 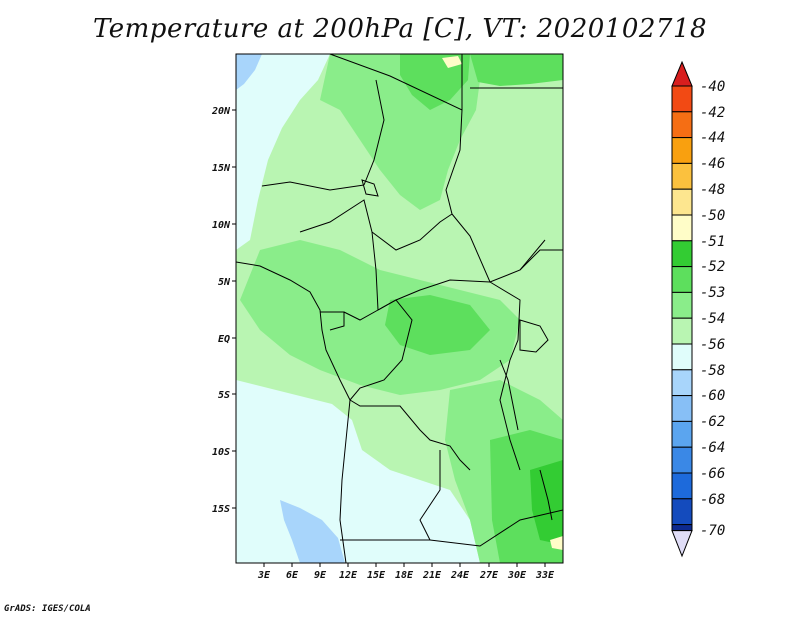 I want to click on legend-label-13: -62, so click(x=712, y=422).